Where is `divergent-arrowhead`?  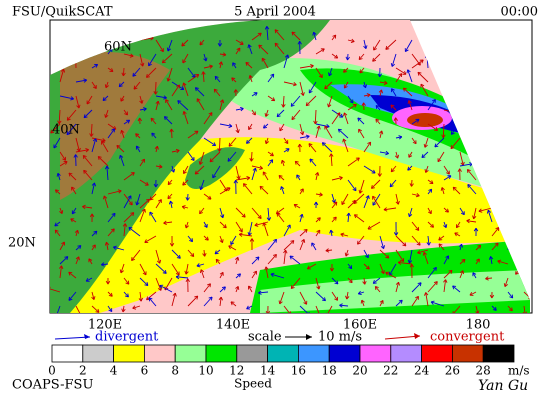 divergent-arrowhead is located at coordinates (87, 336).